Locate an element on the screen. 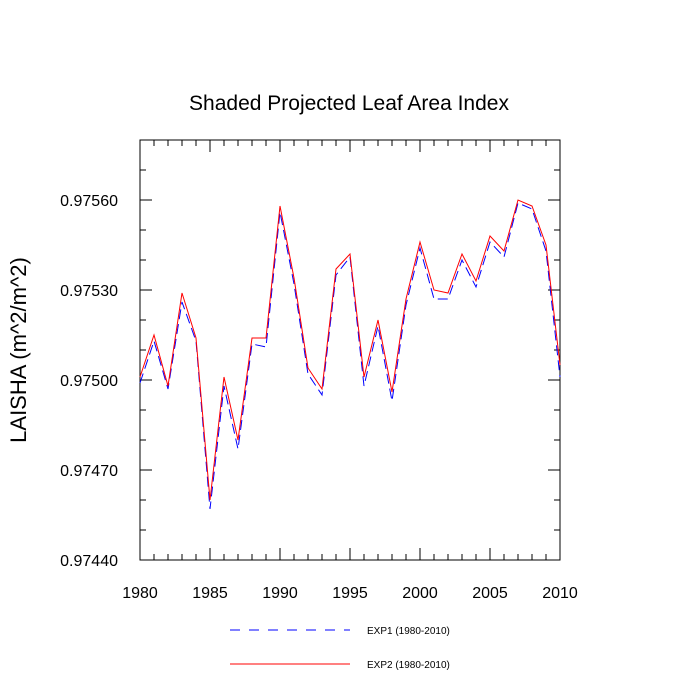 The height and width of the screenshot is (700, 700). x-tick-label: 2005 is located at coordinates (490, 593).